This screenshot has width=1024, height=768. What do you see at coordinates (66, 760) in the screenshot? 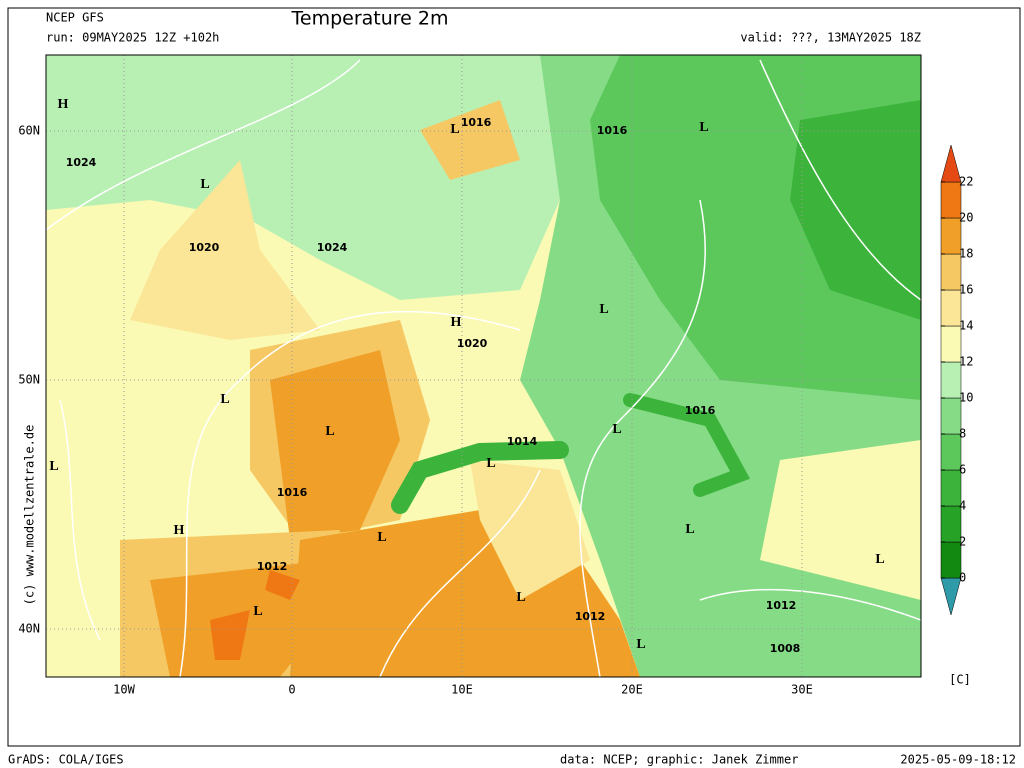
I see `software: GrADS: COLA/IGES` at bounding box center [66, 760].